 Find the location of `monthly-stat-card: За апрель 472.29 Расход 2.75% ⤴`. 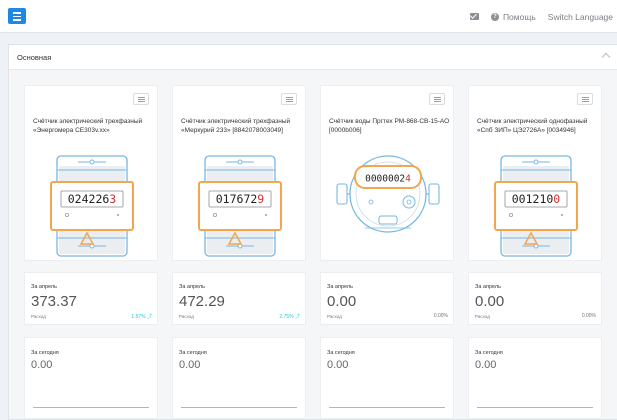

monthly-stat-card: За апрель 472.29 Расход 2.75% ⤴ is located at coordinates (239, 298).